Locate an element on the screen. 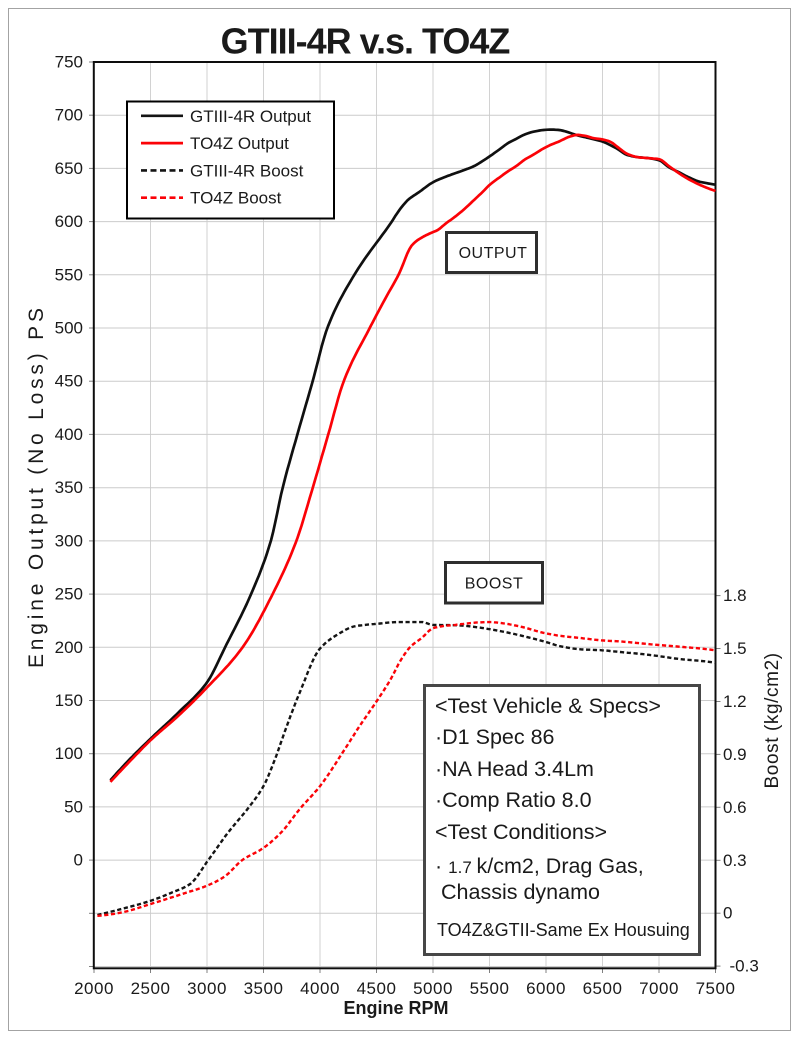  svg-text: 550 is located at coordinates (69, 274).